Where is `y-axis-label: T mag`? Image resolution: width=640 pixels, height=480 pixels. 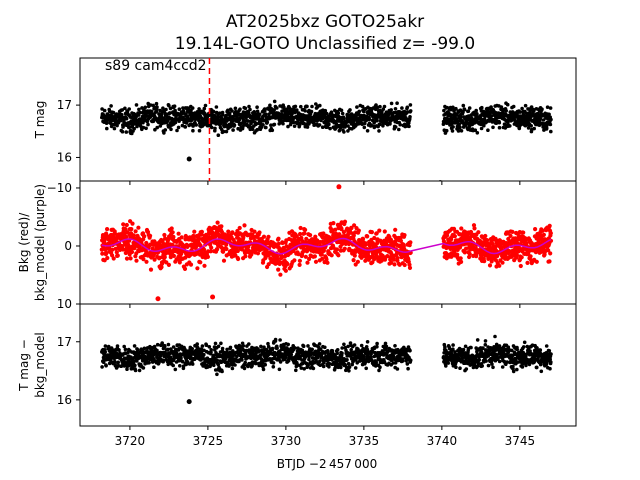
y-axis-label: T mag is located at coordinates (40, 120).